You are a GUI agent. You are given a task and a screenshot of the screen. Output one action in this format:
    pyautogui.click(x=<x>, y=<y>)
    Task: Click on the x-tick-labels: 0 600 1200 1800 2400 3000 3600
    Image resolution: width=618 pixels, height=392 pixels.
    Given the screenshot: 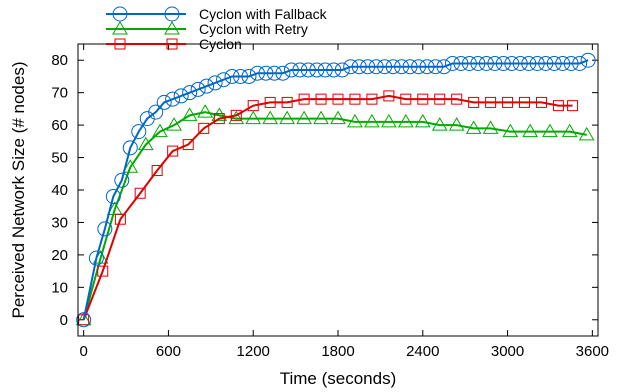 What is the action you would take?
    pyautogui.click(x=344, y=351)
    